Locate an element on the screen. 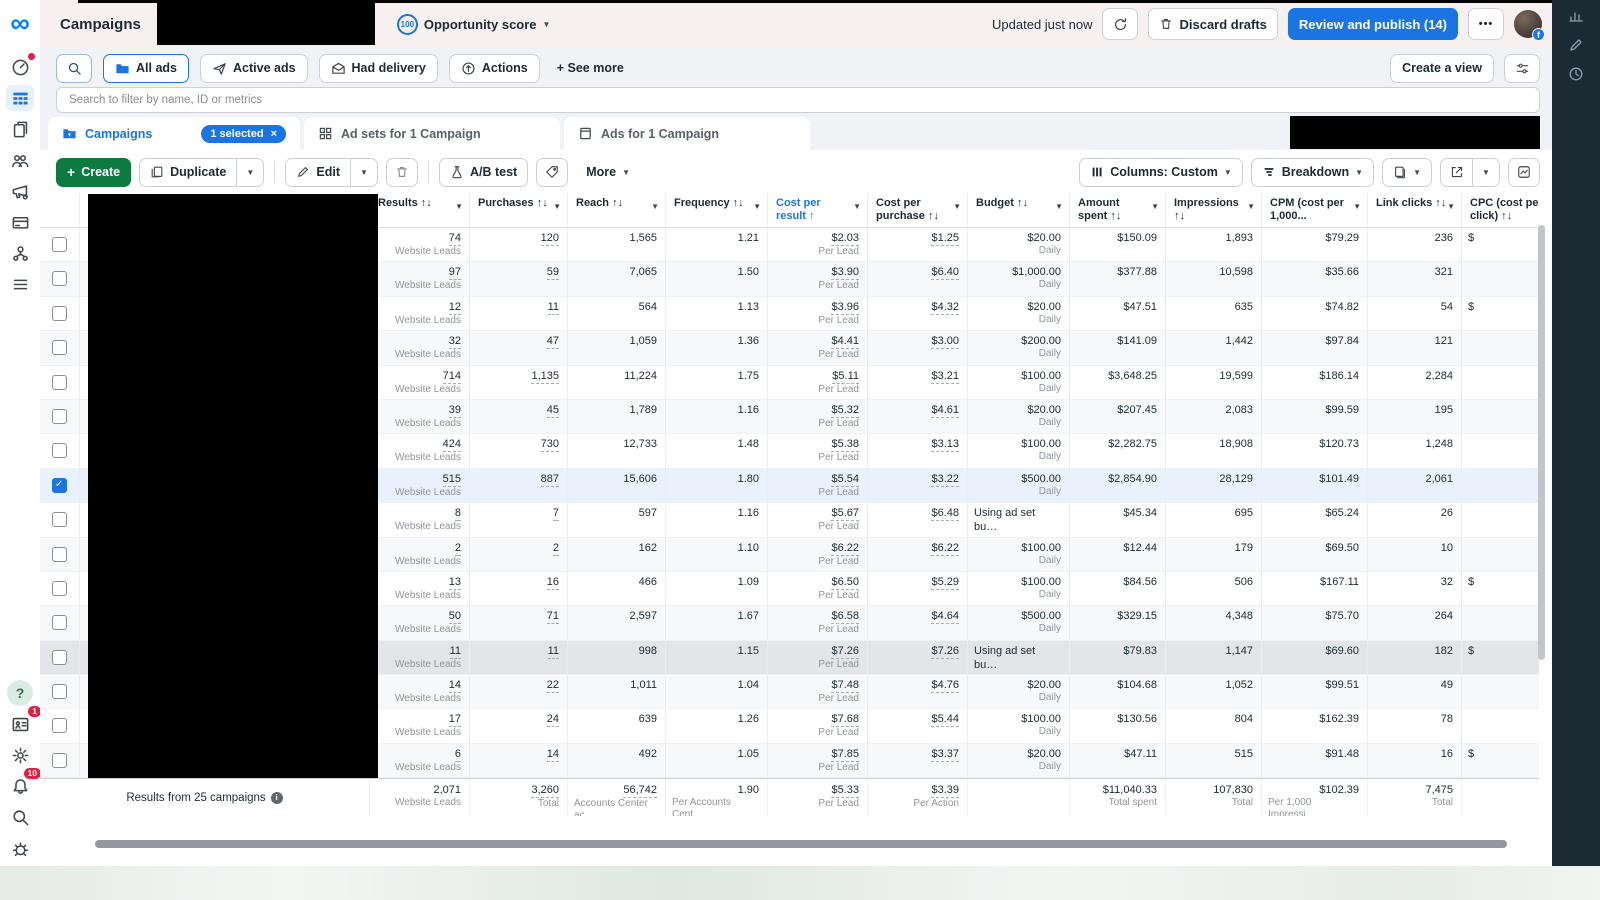 The width and height of the screenshot is (1600, 900). row-cost-per-purchase: $3.21 is located at coordinates (918, 382).